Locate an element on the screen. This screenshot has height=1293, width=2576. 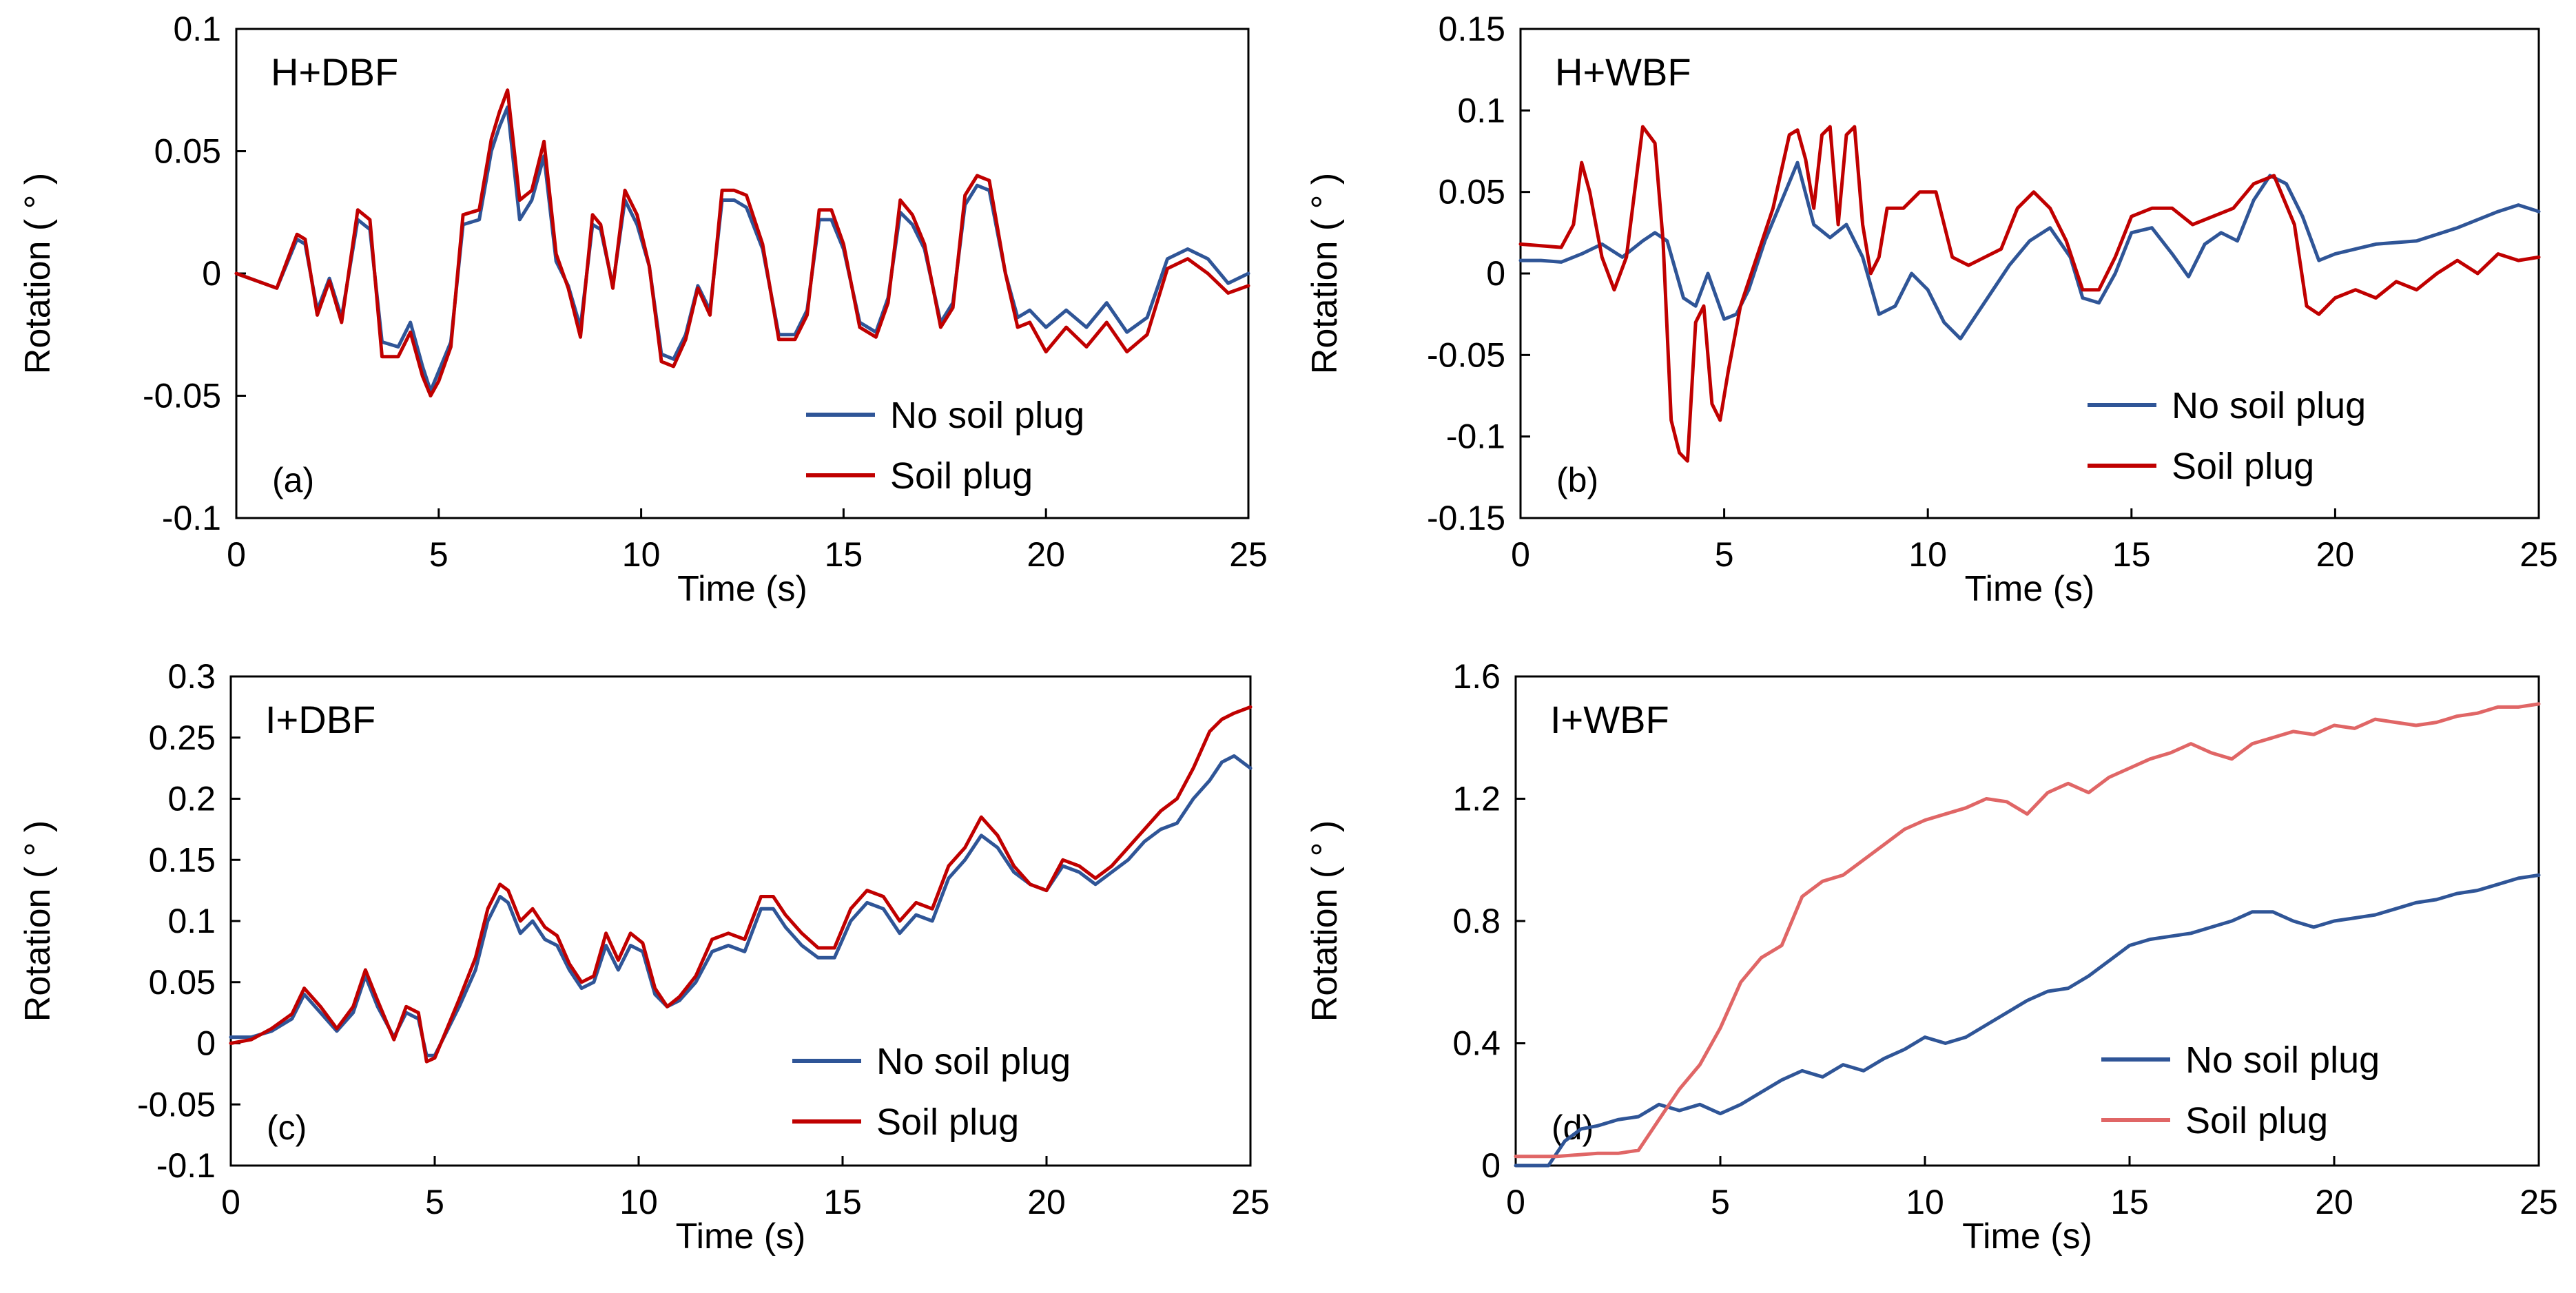
panel-label: (a) is located at coordinates (293, 480).